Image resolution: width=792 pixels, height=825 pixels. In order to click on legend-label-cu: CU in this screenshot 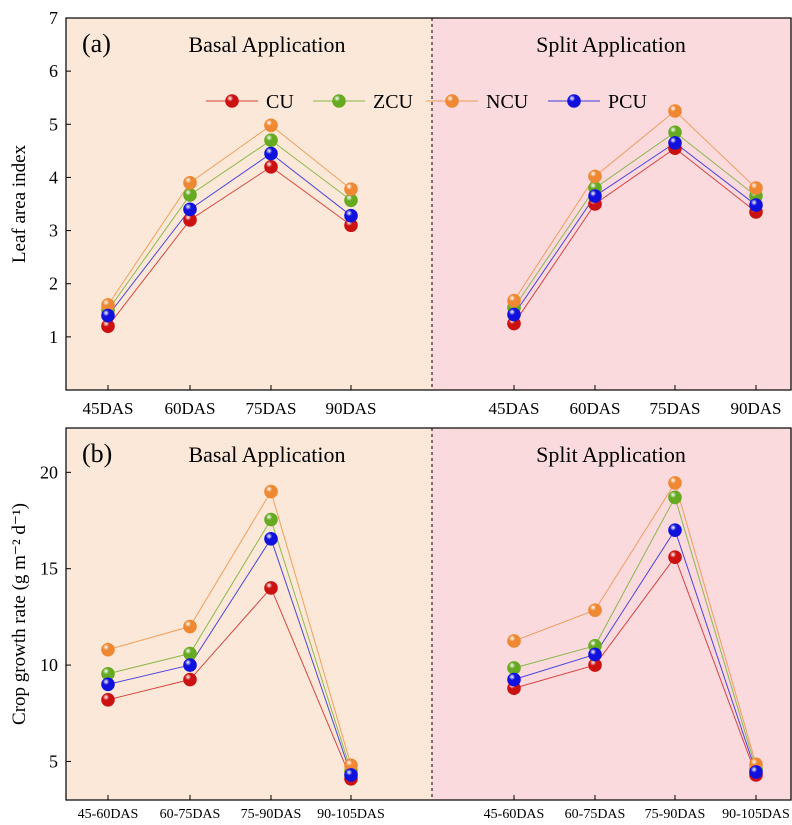, I will do `click(280, 102)`.